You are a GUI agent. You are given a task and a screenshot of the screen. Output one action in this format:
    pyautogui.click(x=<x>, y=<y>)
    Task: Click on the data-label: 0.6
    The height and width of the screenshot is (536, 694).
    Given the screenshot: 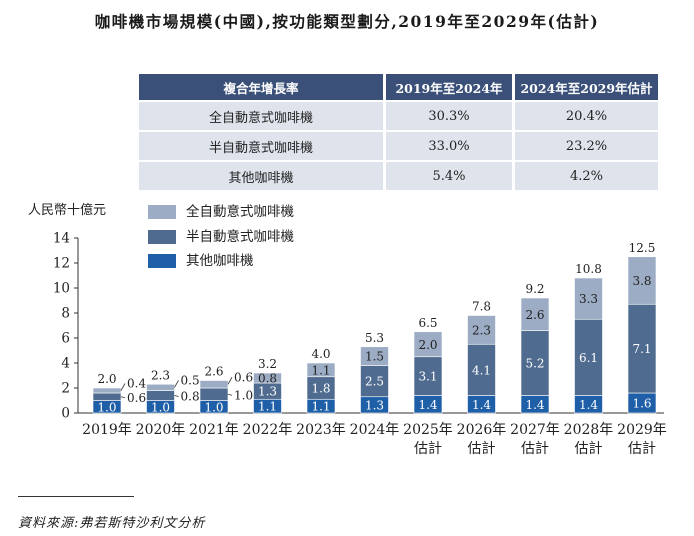 What is the action you would take?
    pyautogui.click(x=243, y=377)
    